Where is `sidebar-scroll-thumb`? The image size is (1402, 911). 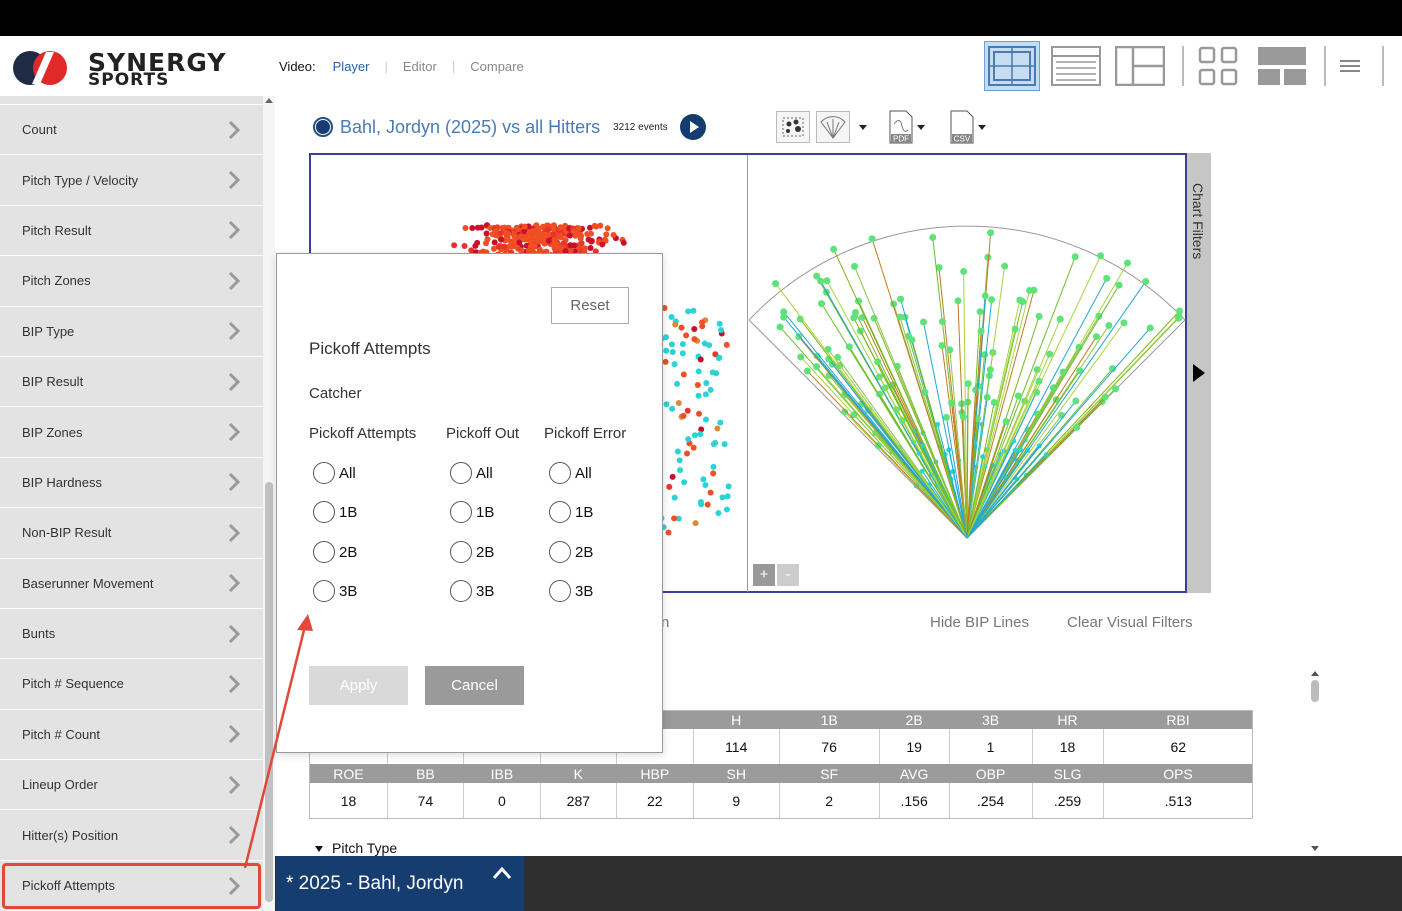
sidebar-scroll-thumb is located at coordinates (269, 692).